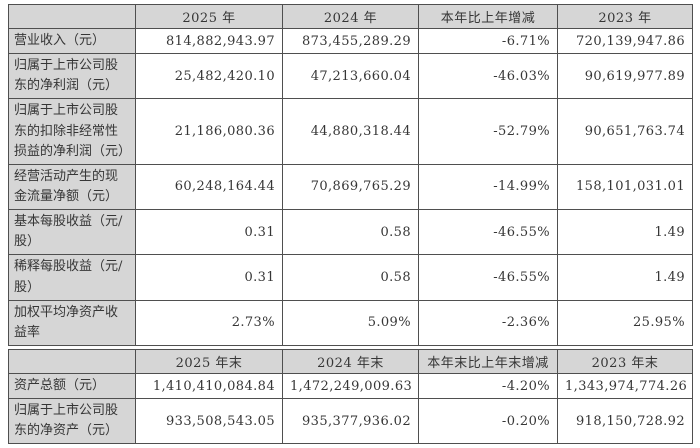 This screenshot has width=700, height=448. What do you see at coordinates (72, 421) in the screenshot?
I see `row-label: 归属于上市公司股东的净资产（元）` at bounding box center [72, 421].